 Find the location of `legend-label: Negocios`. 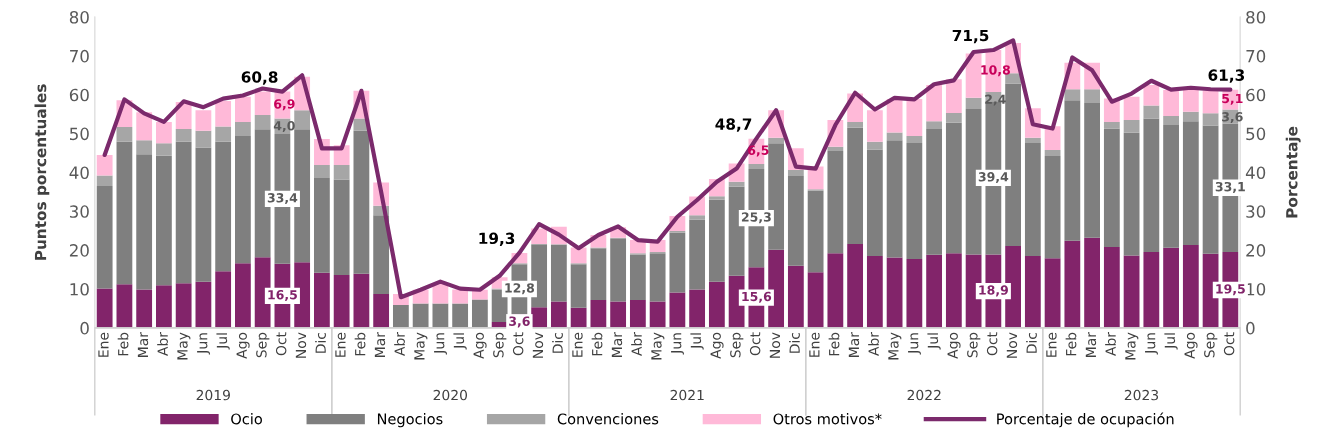

legend-label: Negocios is located at coordinates (410, 420).